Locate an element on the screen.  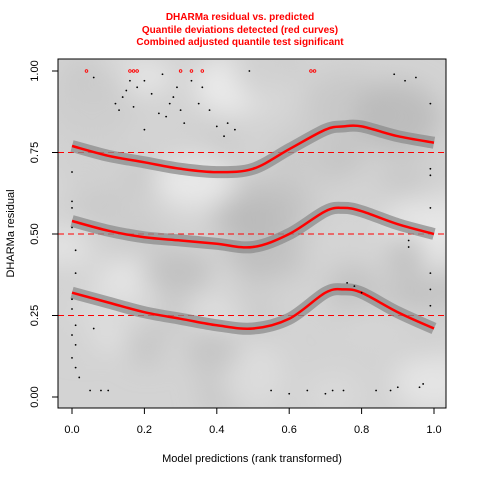
x-tick-label: 0.4 is located at coordinates (216, 430).